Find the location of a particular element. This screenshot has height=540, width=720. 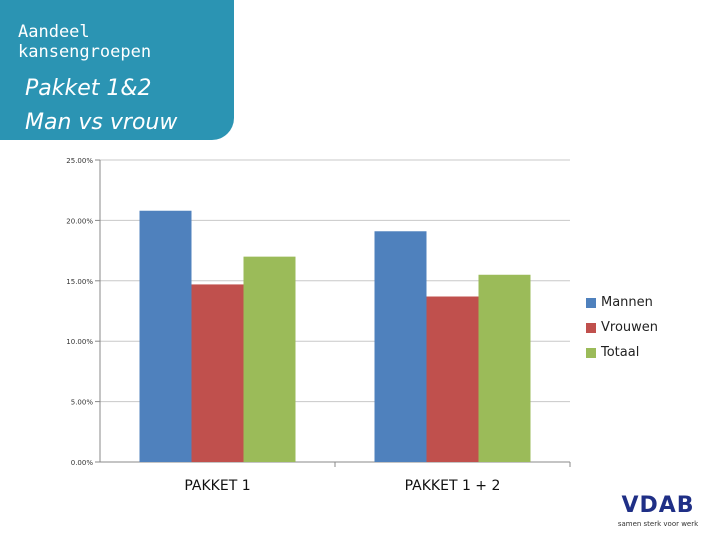

legend-swatch-mannen is located at coordinates (591, 302).